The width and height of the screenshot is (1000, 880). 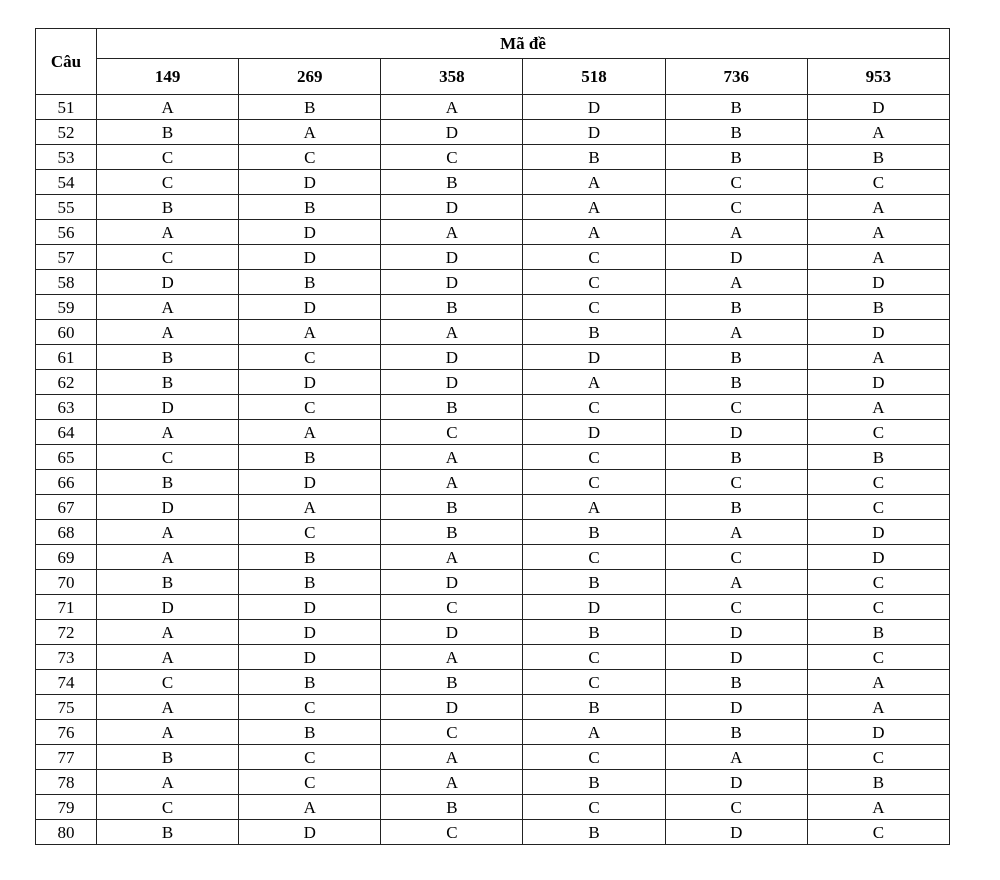 I want to click on question-number: 60, so click(x=66, y=332).